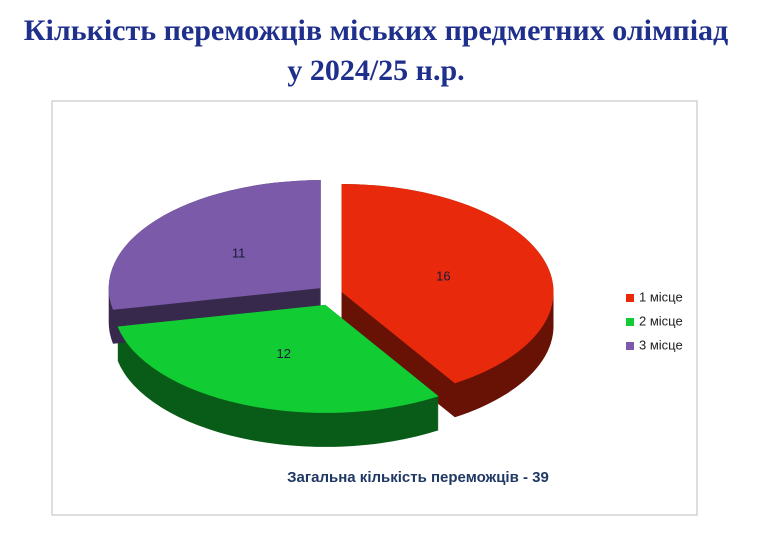 This screenshot has height=551, width=768. I want to click on chart-title: у 2024/25 н.р., so click(375, 70).